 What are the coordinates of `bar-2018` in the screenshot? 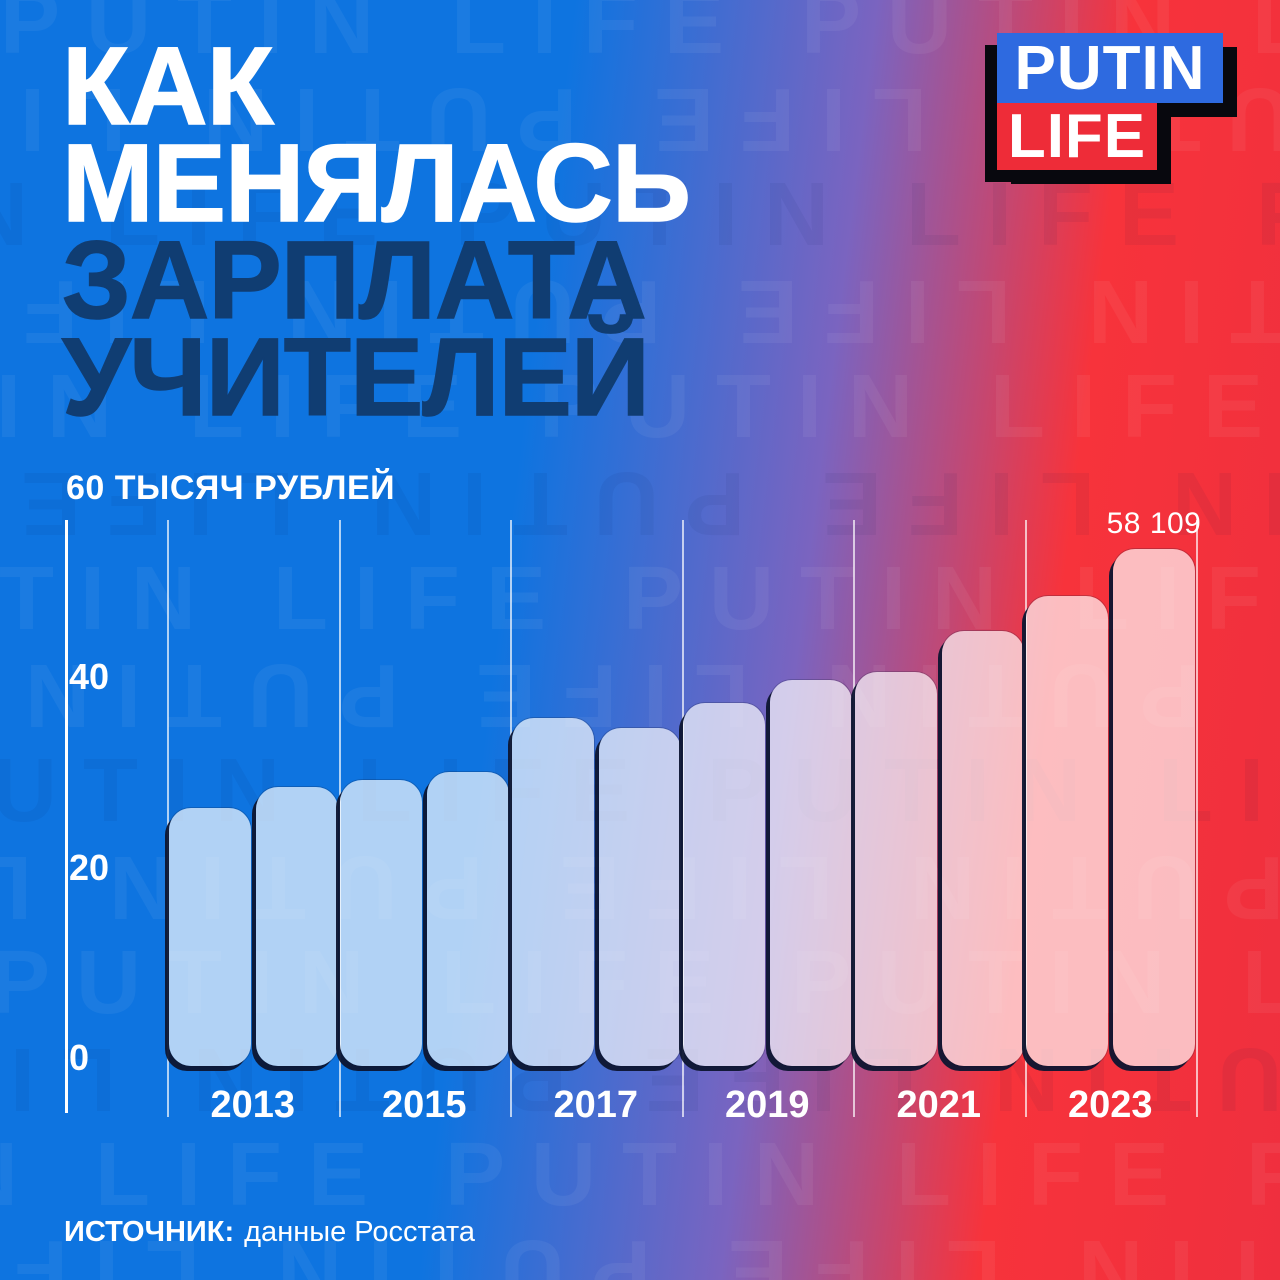 It's located at (724, 884).